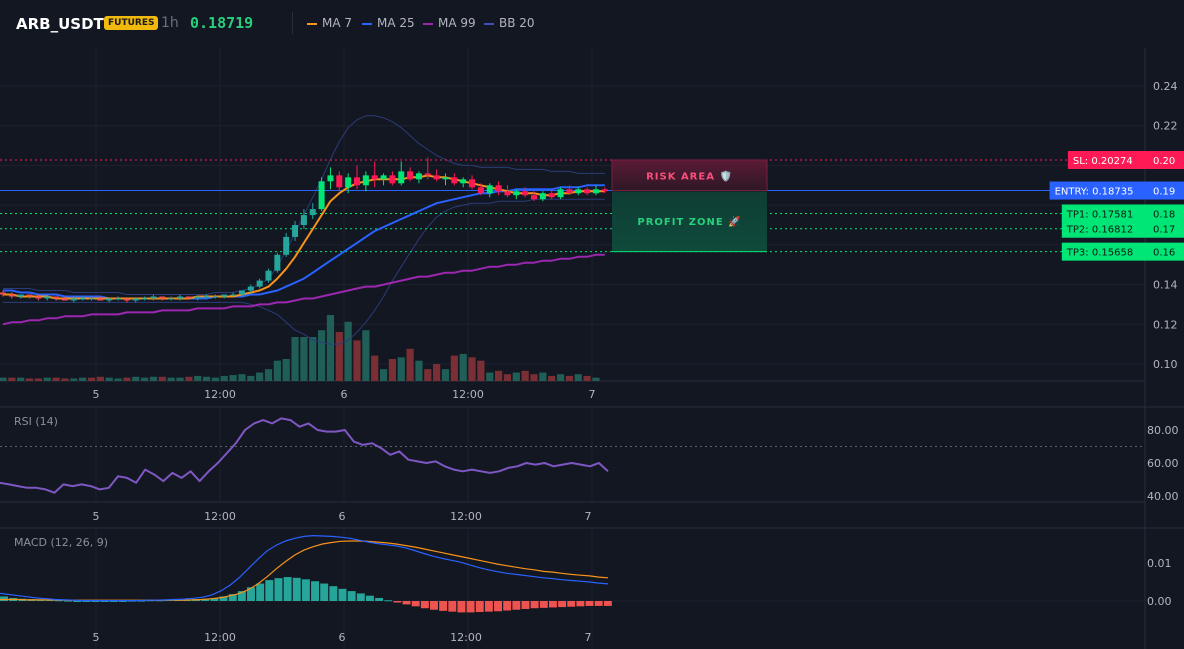 The height and width of the screenshot is (649, 1184). I want to click on legend-bb20: BB 20, so click(509, 23).